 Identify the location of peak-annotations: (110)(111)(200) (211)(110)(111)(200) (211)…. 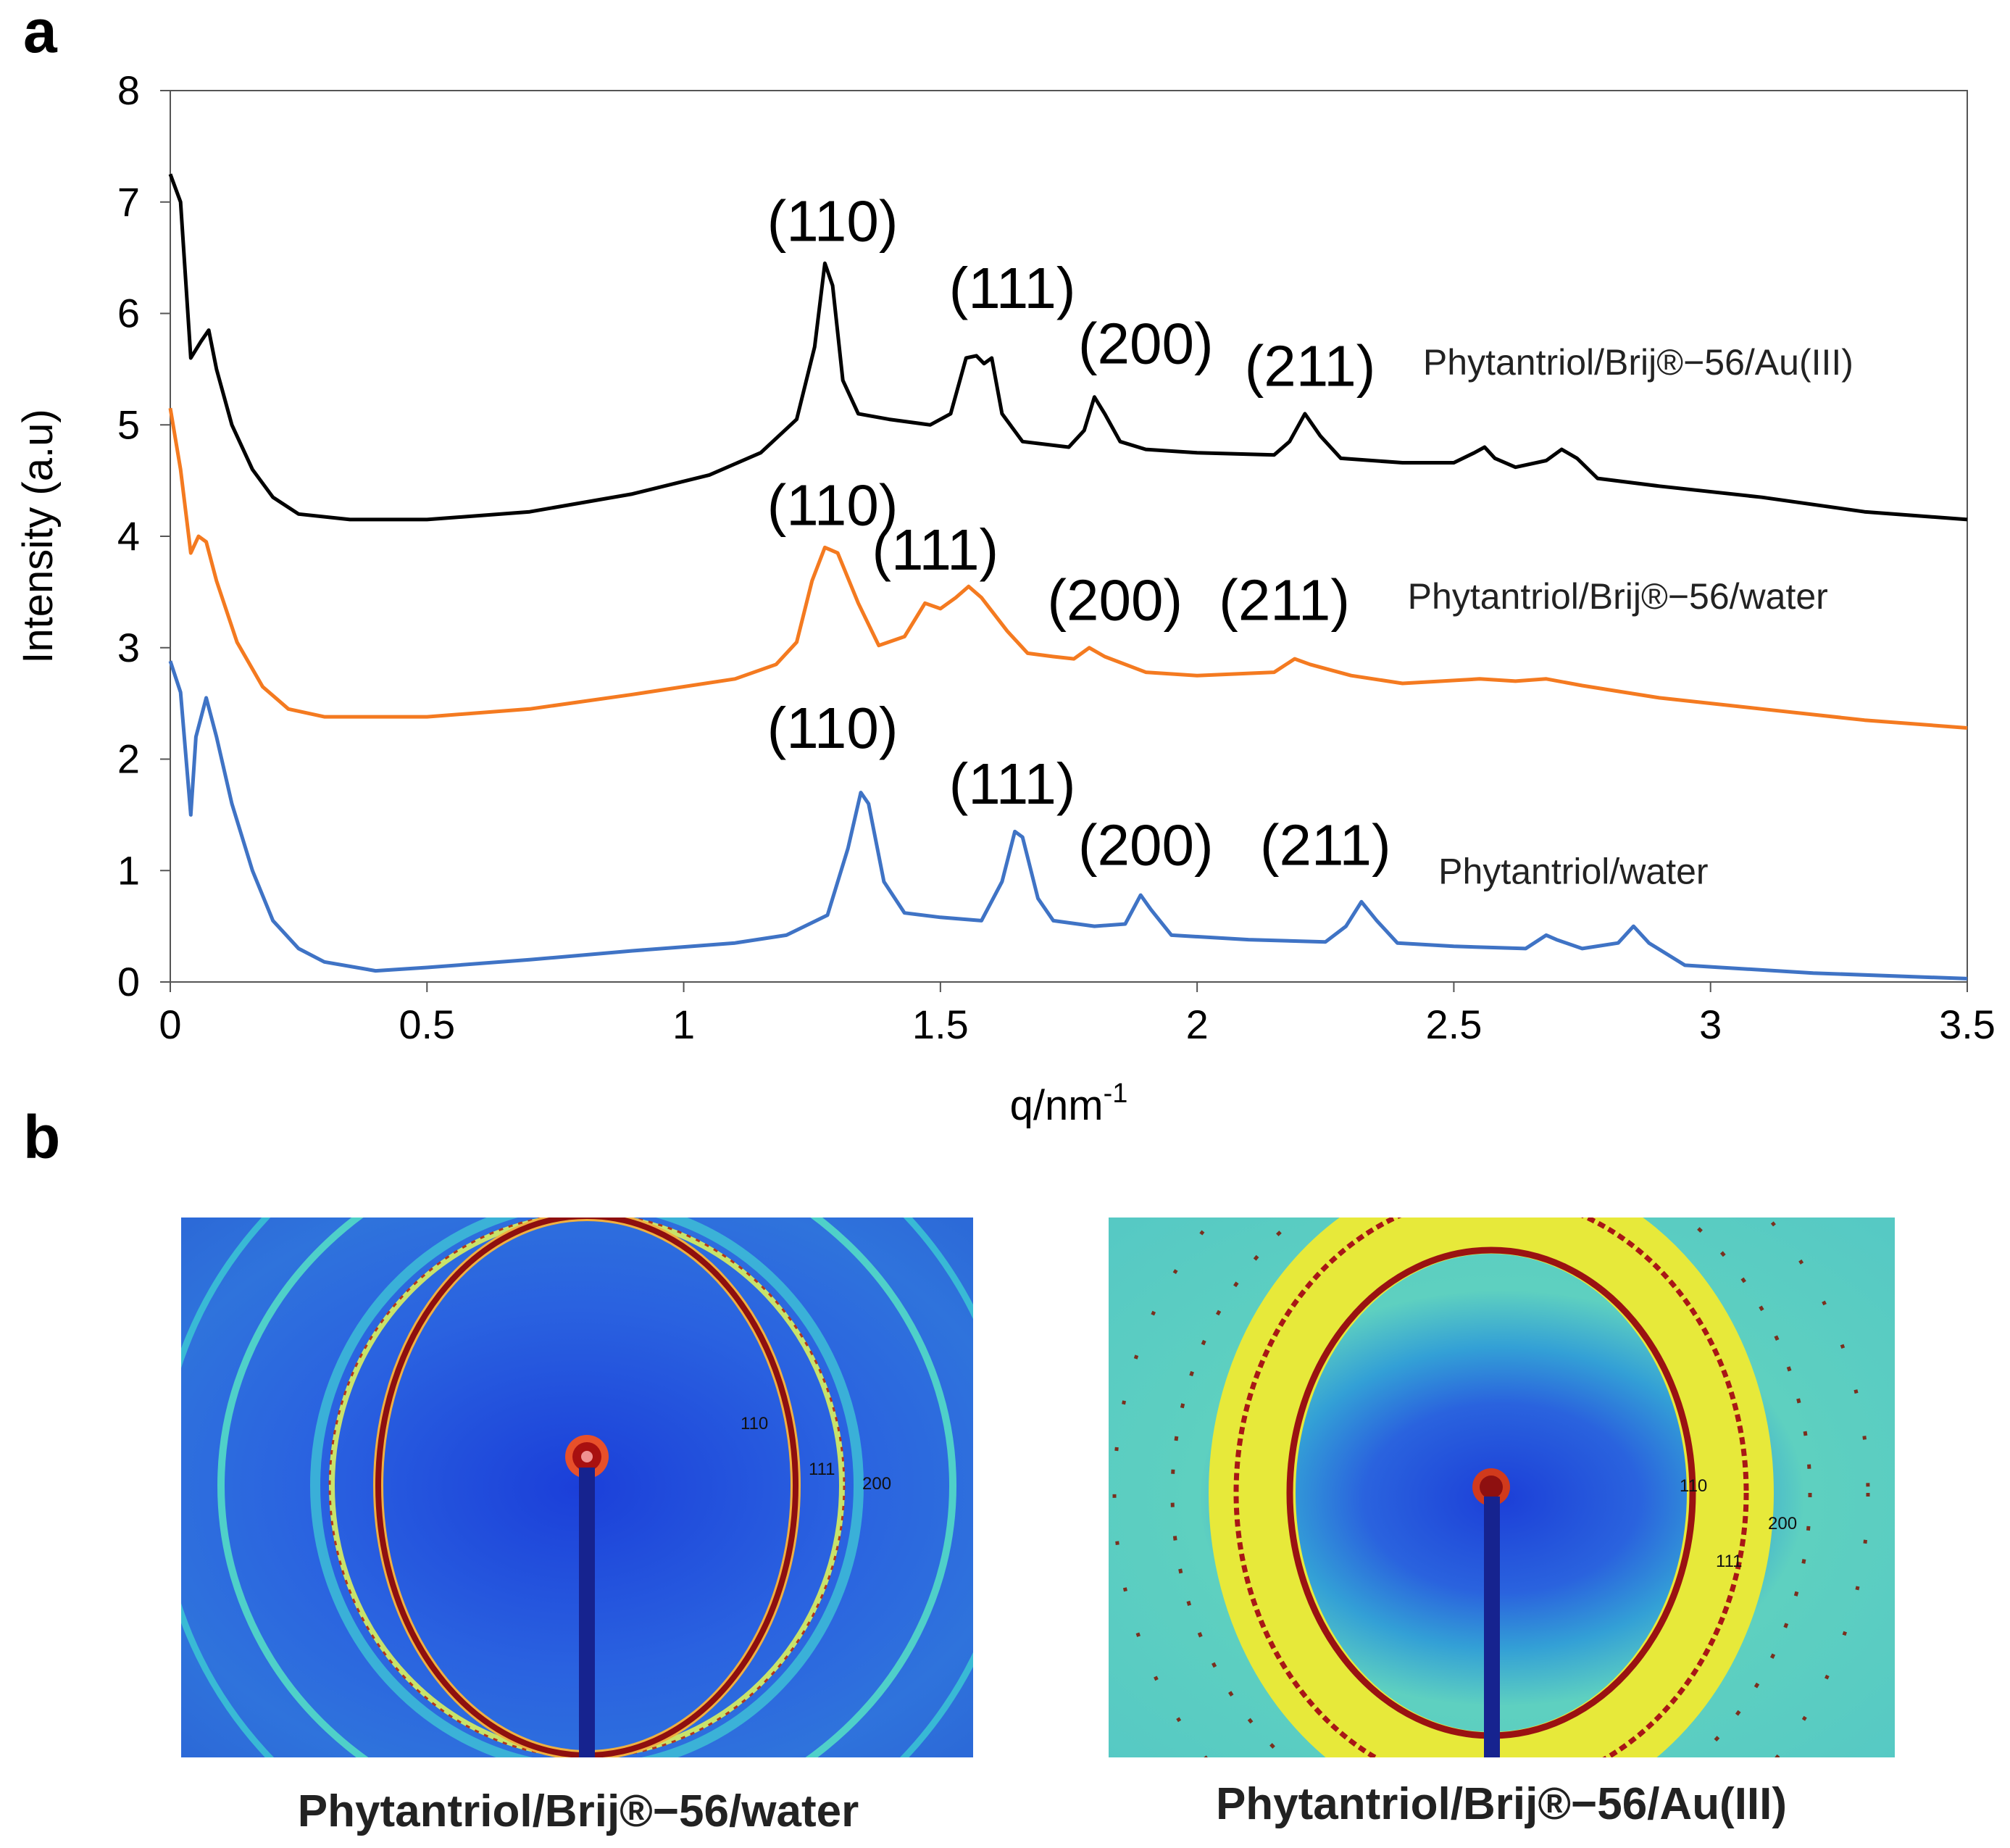
(1079, 533).